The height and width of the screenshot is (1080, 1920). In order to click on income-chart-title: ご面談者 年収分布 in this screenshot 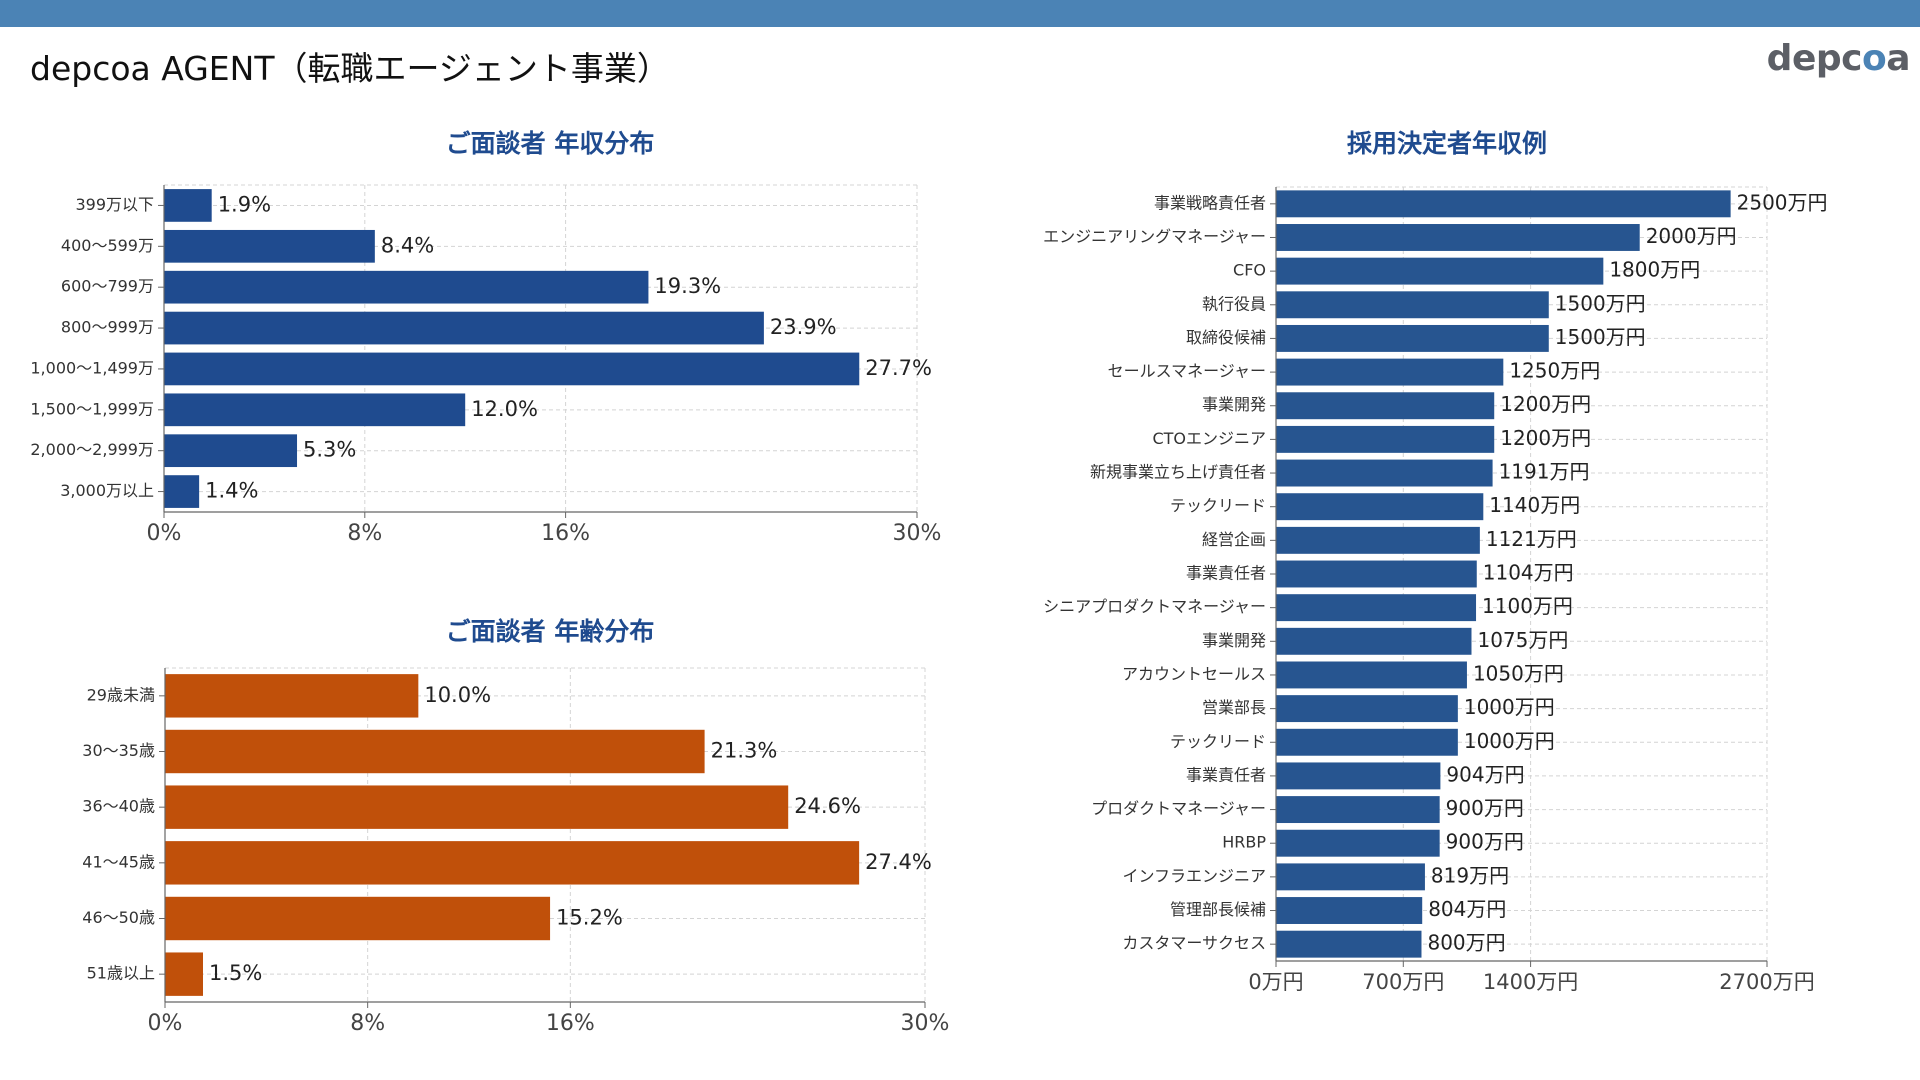, I will do `click(550, 143)`.